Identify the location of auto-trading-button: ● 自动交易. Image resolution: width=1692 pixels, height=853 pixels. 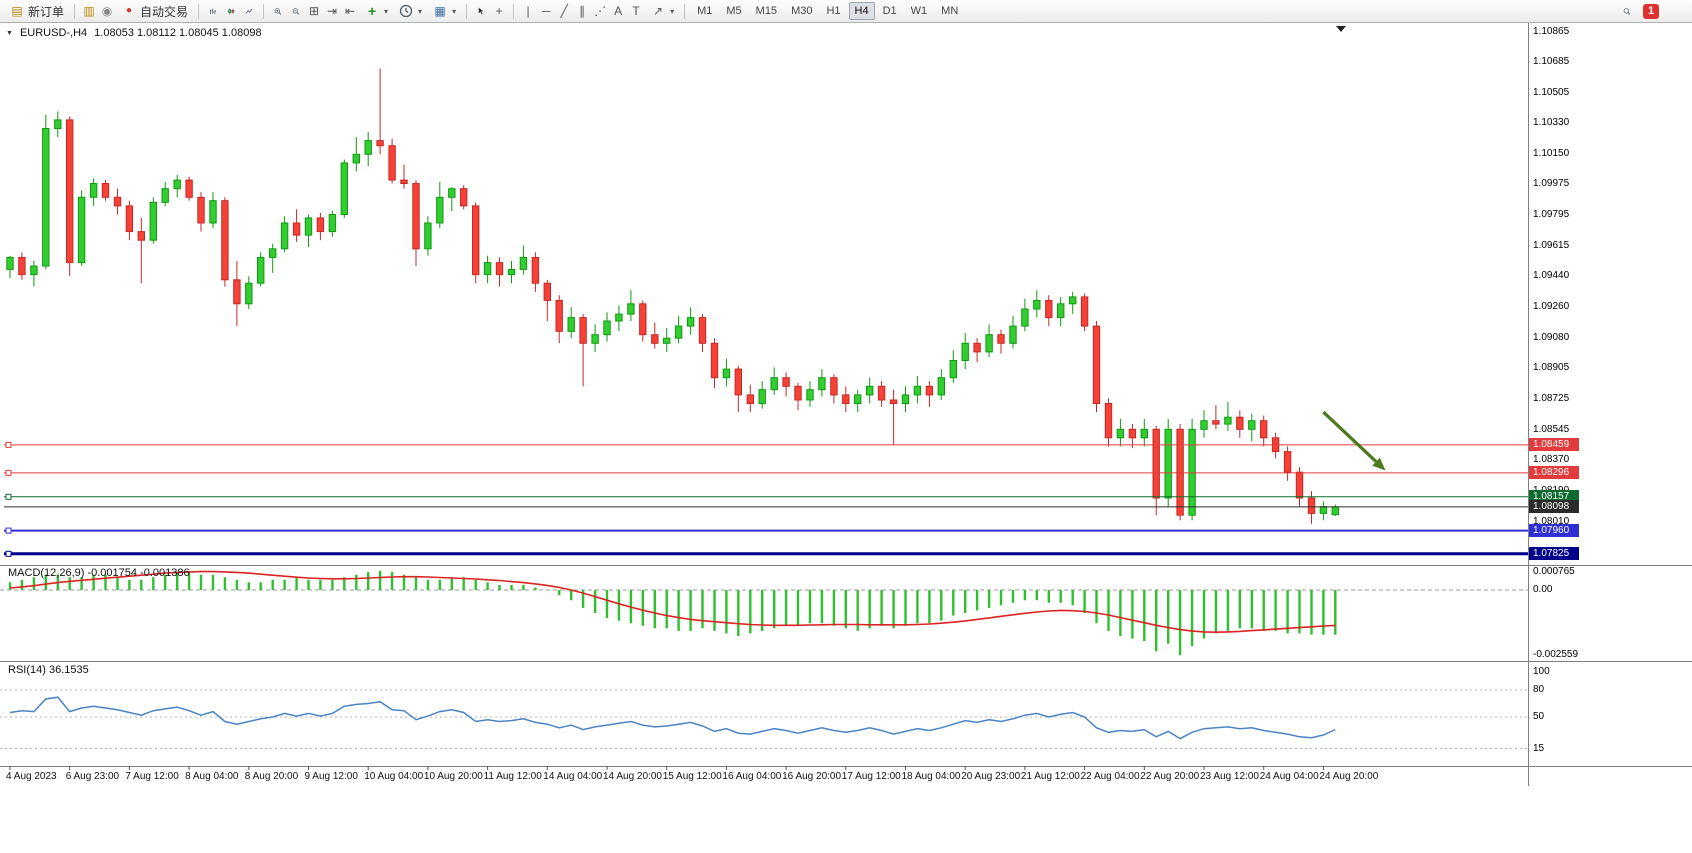
(154, 11).